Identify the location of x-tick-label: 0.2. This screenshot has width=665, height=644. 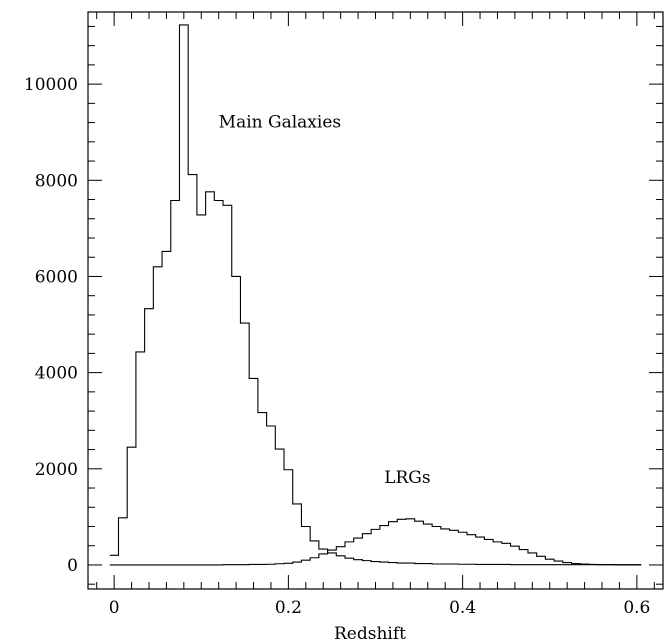
(288, 608).